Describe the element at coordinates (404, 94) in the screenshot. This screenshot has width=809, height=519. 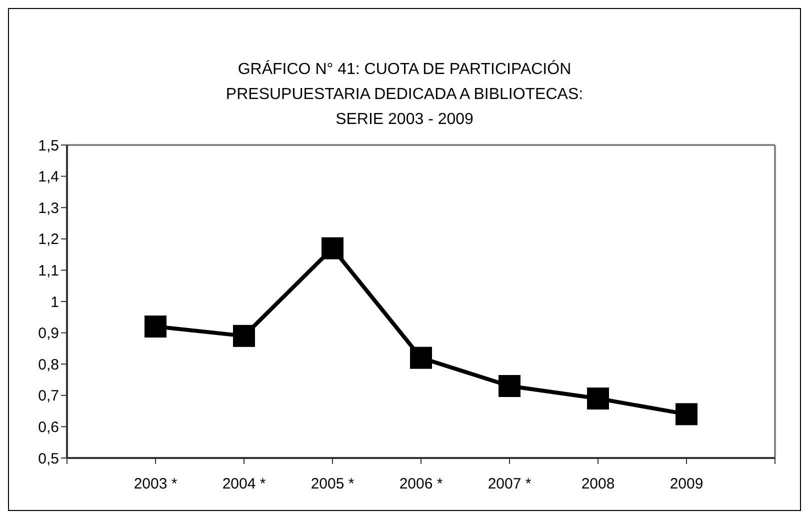
I see `chart-title: GRÁFICO N° 41: CUOTA DE PARTICIPACIÓN PRESUPUESTARIA DEDICADA A BIBLIOTECAS: SERIE 2003 - 2009` at that location.